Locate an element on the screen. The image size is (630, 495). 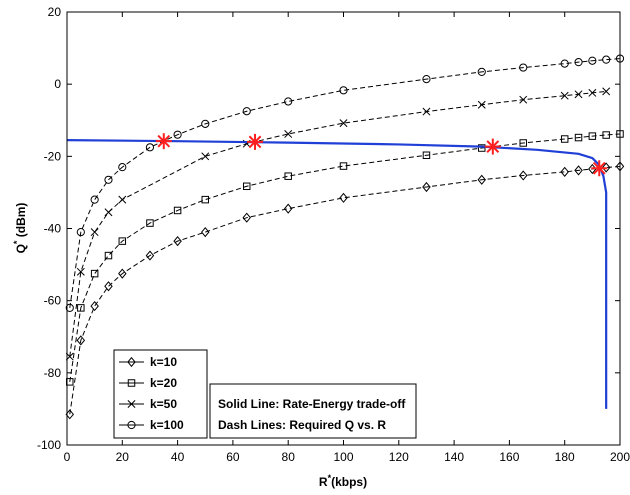
legend-label-k20: k=20 is located at coordinates (163, 383).